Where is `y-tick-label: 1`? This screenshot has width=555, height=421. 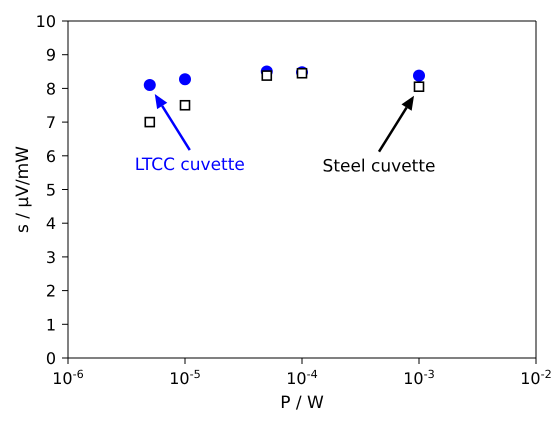 y-tick-label: 1 is located at coordinates (51, 324).